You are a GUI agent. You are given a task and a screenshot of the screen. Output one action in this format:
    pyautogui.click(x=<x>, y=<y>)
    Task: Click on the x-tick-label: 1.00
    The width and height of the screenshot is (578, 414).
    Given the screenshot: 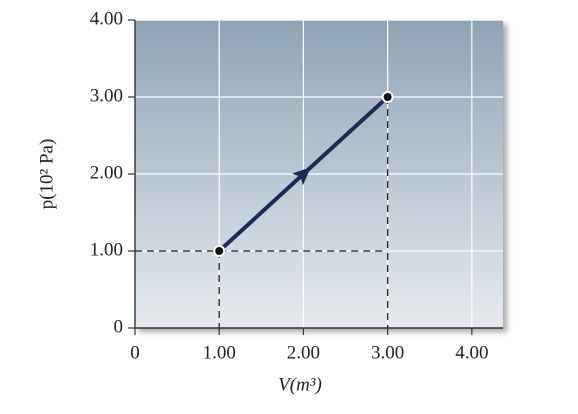 What is the action you would take?
    pyautogui.click(x=219, y=352)
    